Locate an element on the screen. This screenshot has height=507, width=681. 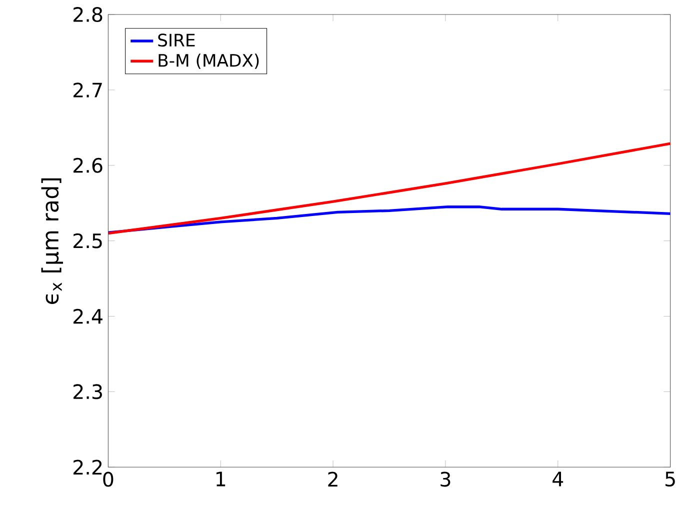
y-tick-label: 2.2 is located at coordinates (88, 467).